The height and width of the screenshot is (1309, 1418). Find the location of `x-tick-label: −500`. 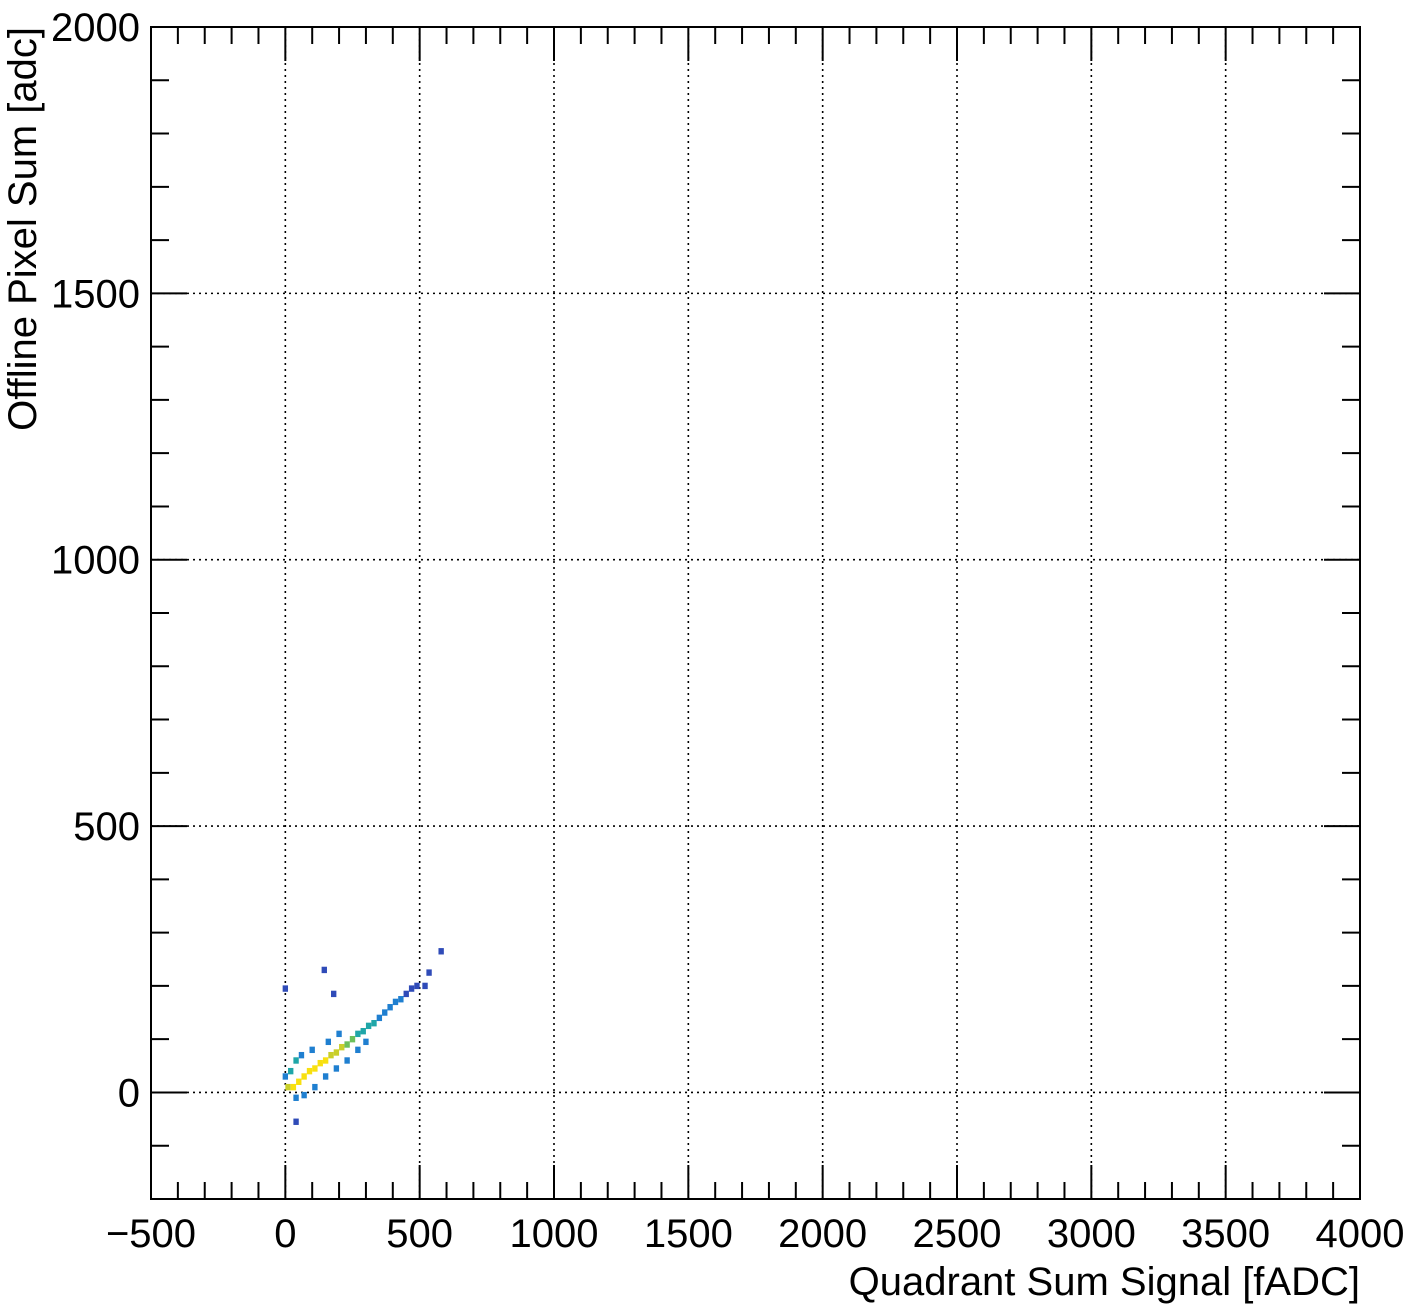

x-tick-label: −500 is located at coordinates (151, 1234).